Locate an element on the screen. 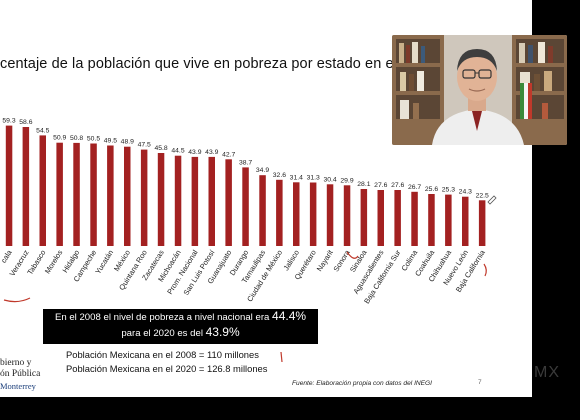 The image size is (580, 420). value-label-0: 59.3 is located at coordinates (8, 121).